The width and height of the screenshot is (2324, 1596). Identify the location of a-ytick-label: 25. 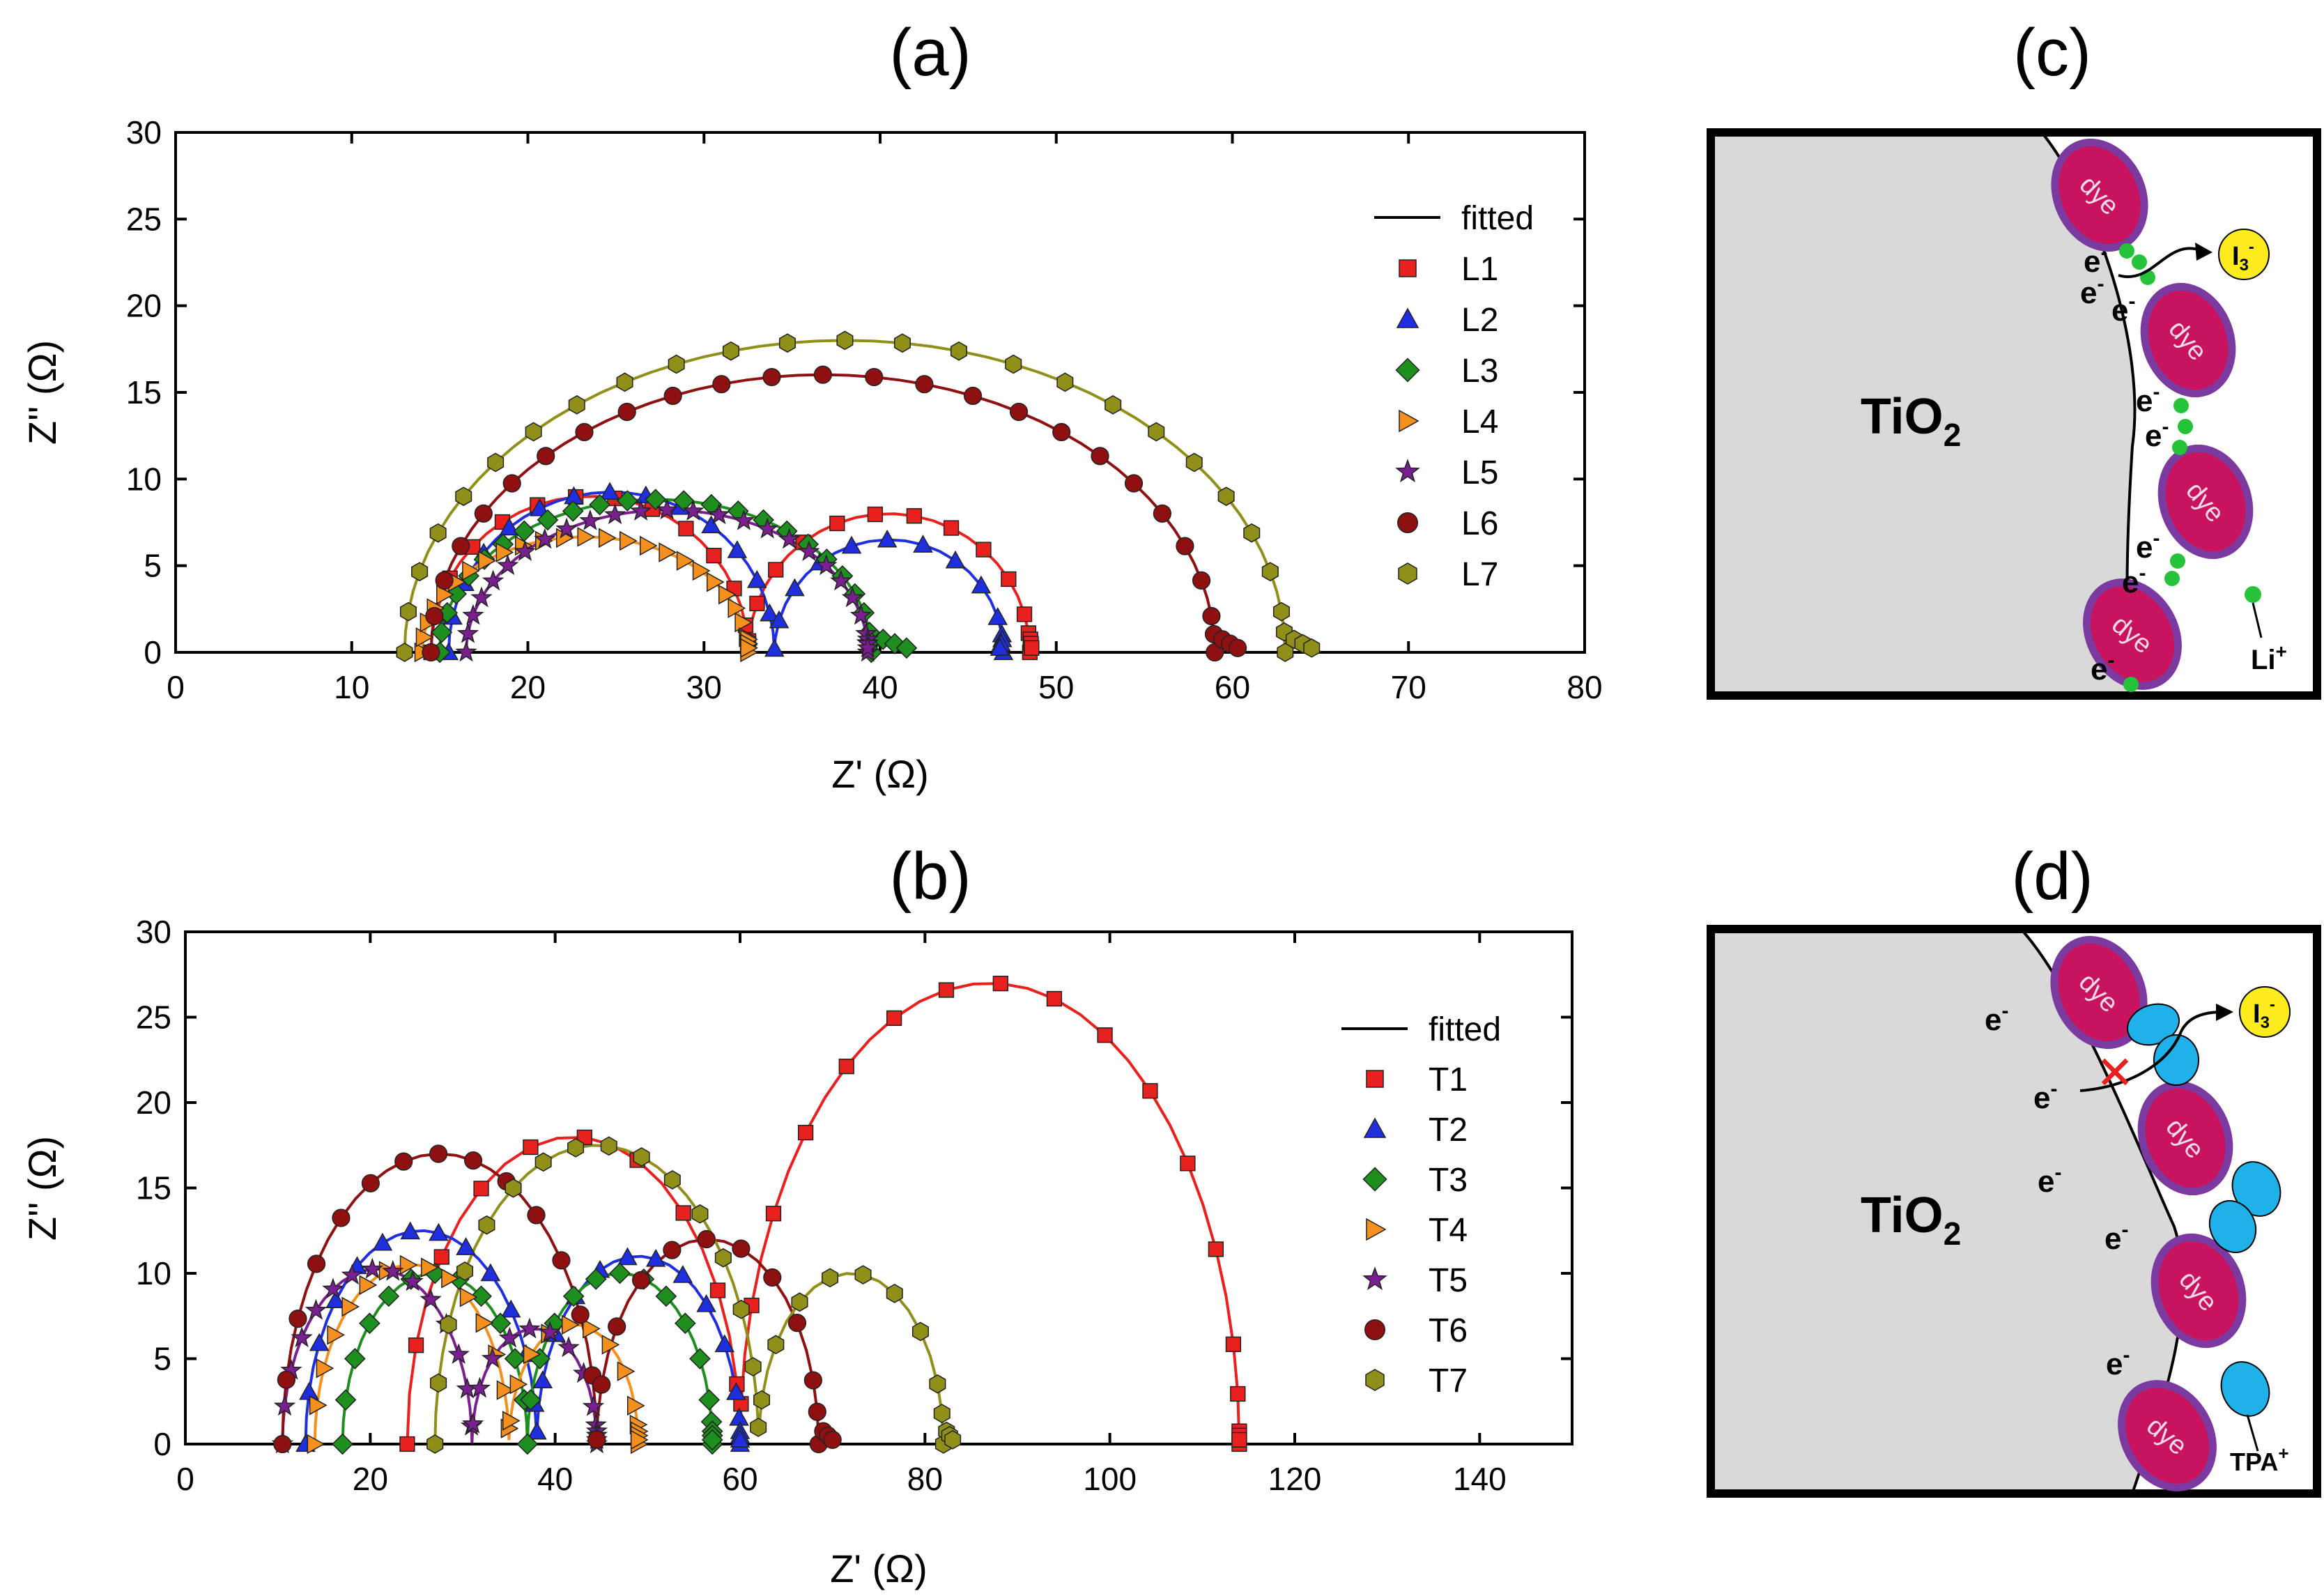
(144, 219).